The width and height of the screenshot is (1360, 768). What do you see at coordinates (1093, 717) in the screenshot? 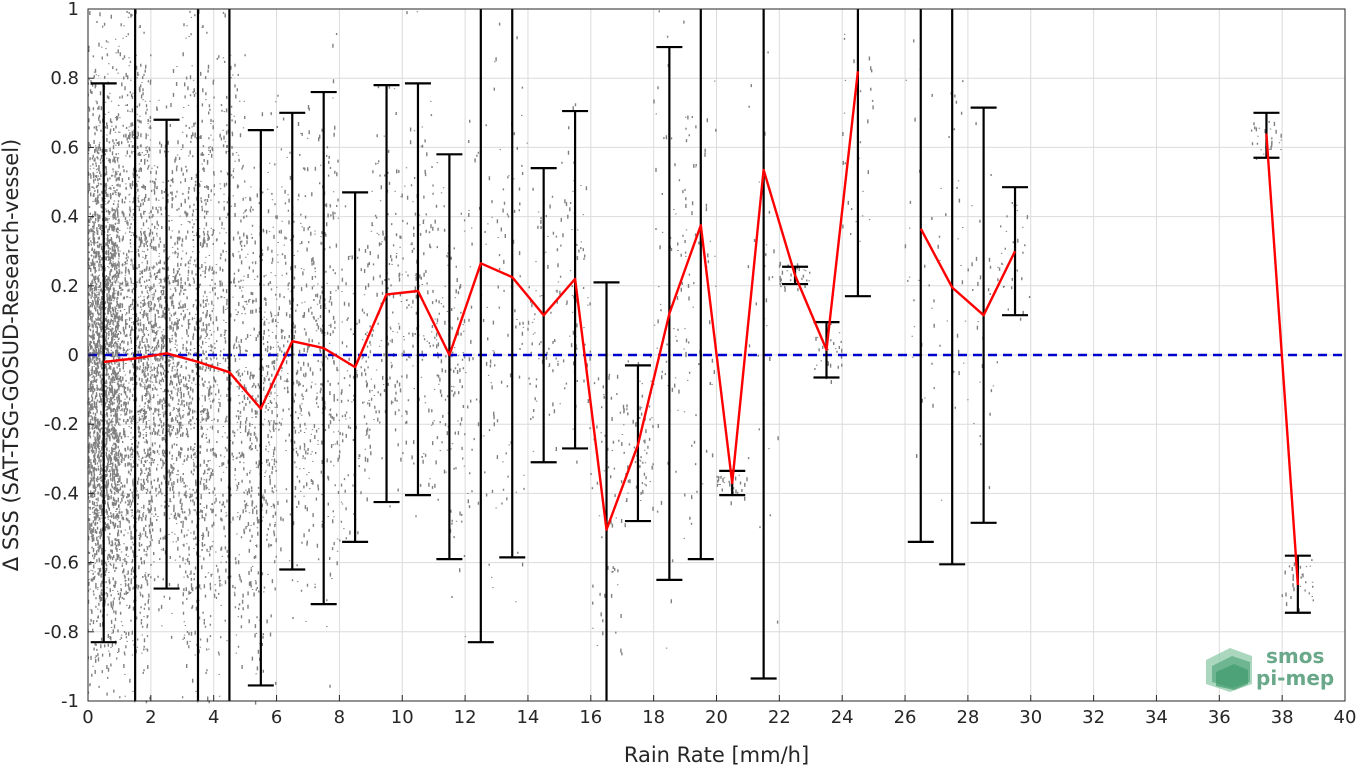
I see `x-tick-label: 32` at bounding box center [1093, 717].